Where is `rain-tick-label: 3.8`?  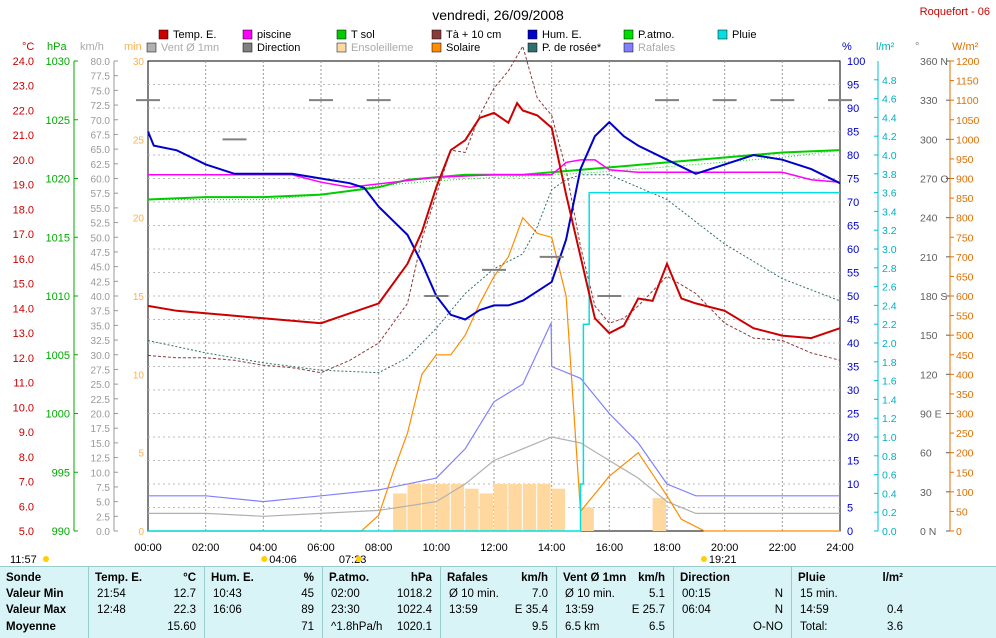 rain-tick-label: 3.8 is located at coordinates (889, 175).